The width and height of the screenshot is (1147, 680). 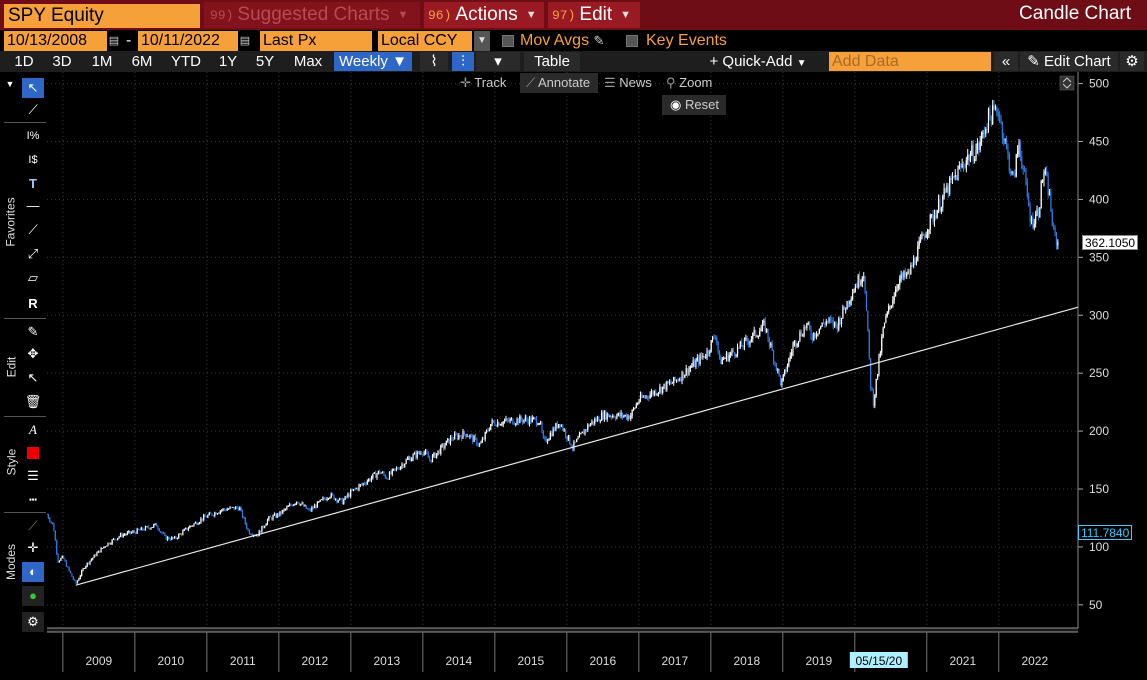 What do you see at coordinates (33, 160) in the screenshot?
I see `dollar-change-icon: I$` at bounding box center [33, 160].